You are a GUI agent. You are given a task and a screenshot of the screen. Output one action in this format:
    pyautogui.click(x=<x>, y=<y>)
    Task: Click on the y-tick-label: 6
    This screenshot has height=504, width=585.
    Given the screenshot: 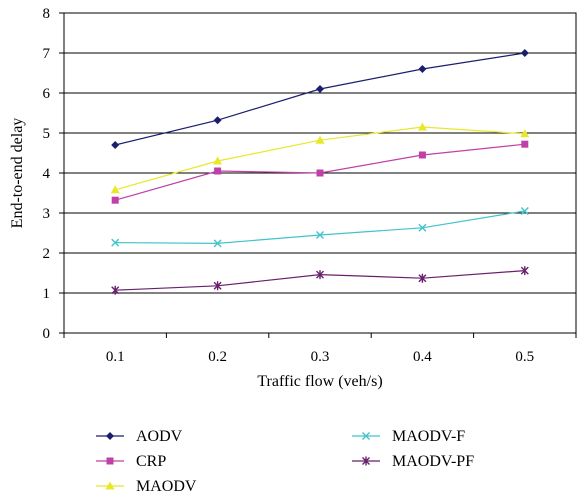 What is the action you would take?
    pyautogui.click(x=47, y=94)
    